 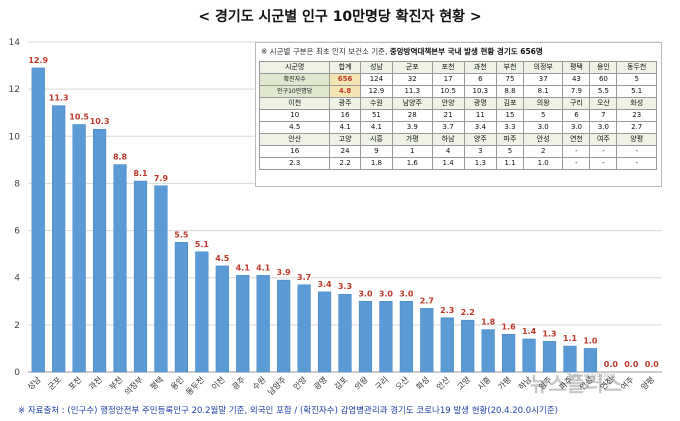 I want to click on table-cell: 평택, so click(x=576, y=67).